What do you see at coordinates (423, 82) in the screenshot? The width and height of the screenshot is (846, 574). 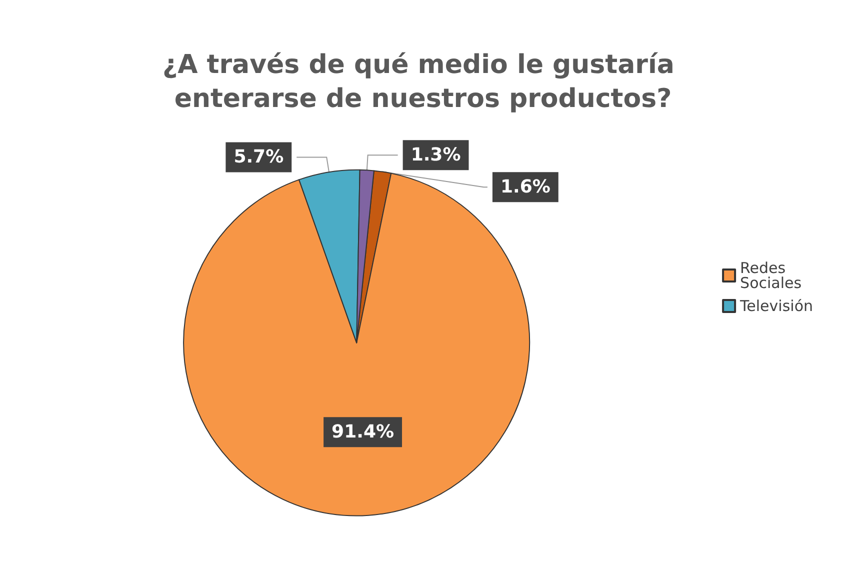 I see `chart-title: ¿A través de qué medio le gustaría enterarse de nuestros productos?` at bounding box center [423, 82].